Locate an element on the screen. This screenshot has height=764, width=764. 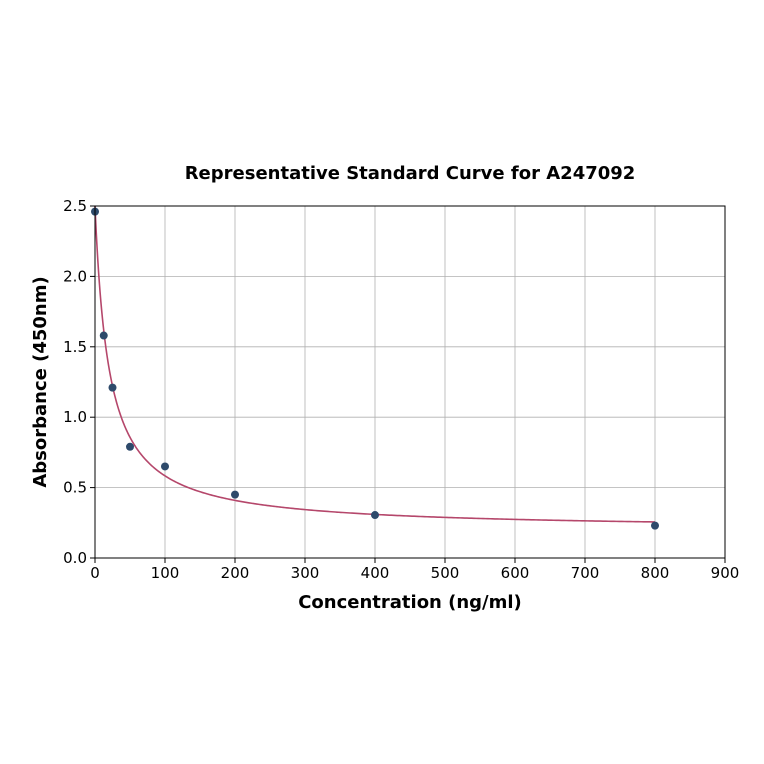
y-tick-label: 1.5 is located at coordinates (75, 347).